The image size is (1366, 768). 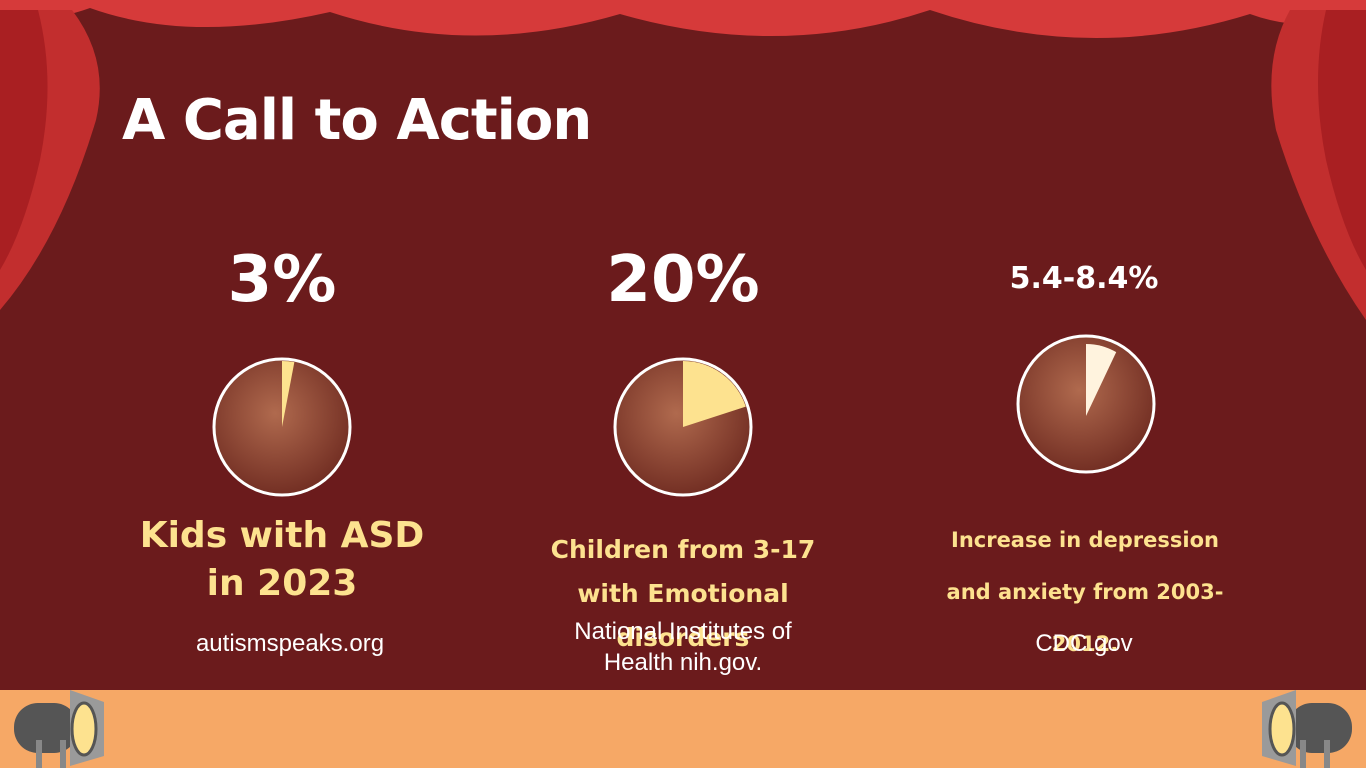 What do you see at coordinates (290, 643) in the screenshot?
I see `stat-source-1: autismspeaks.org` at bounding box center [290, 643].